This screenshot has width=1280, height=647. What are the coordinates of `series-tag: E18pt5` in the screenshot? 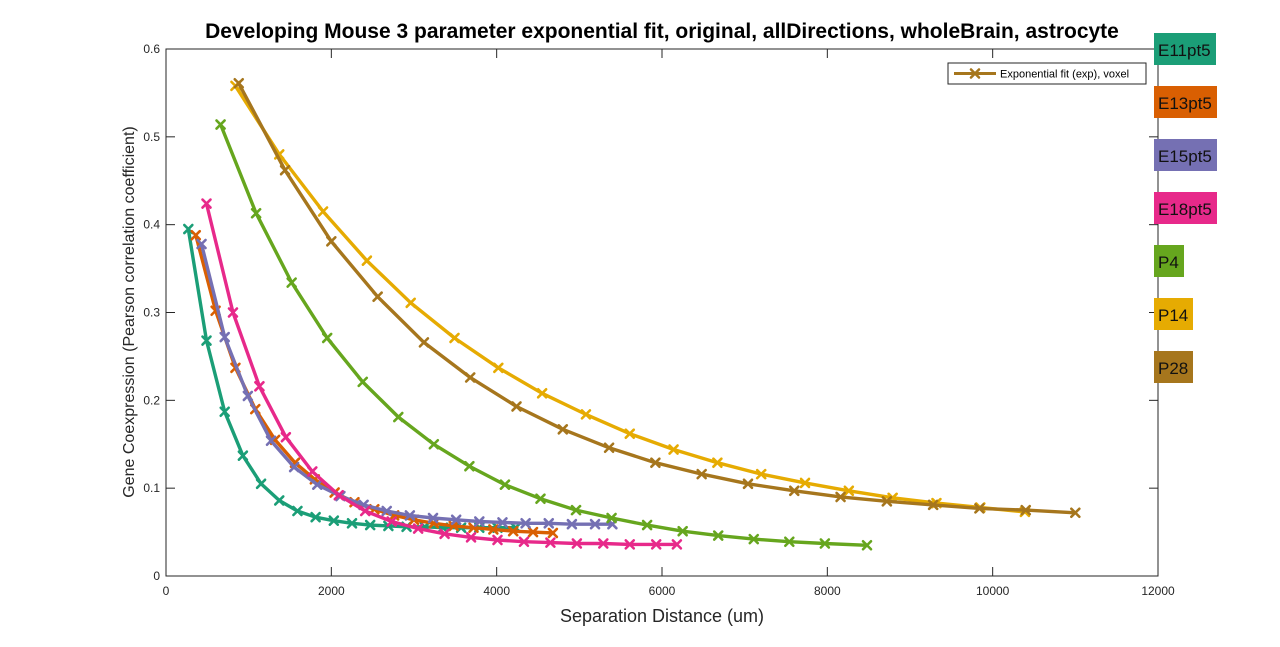 It's located at (1185, 208).